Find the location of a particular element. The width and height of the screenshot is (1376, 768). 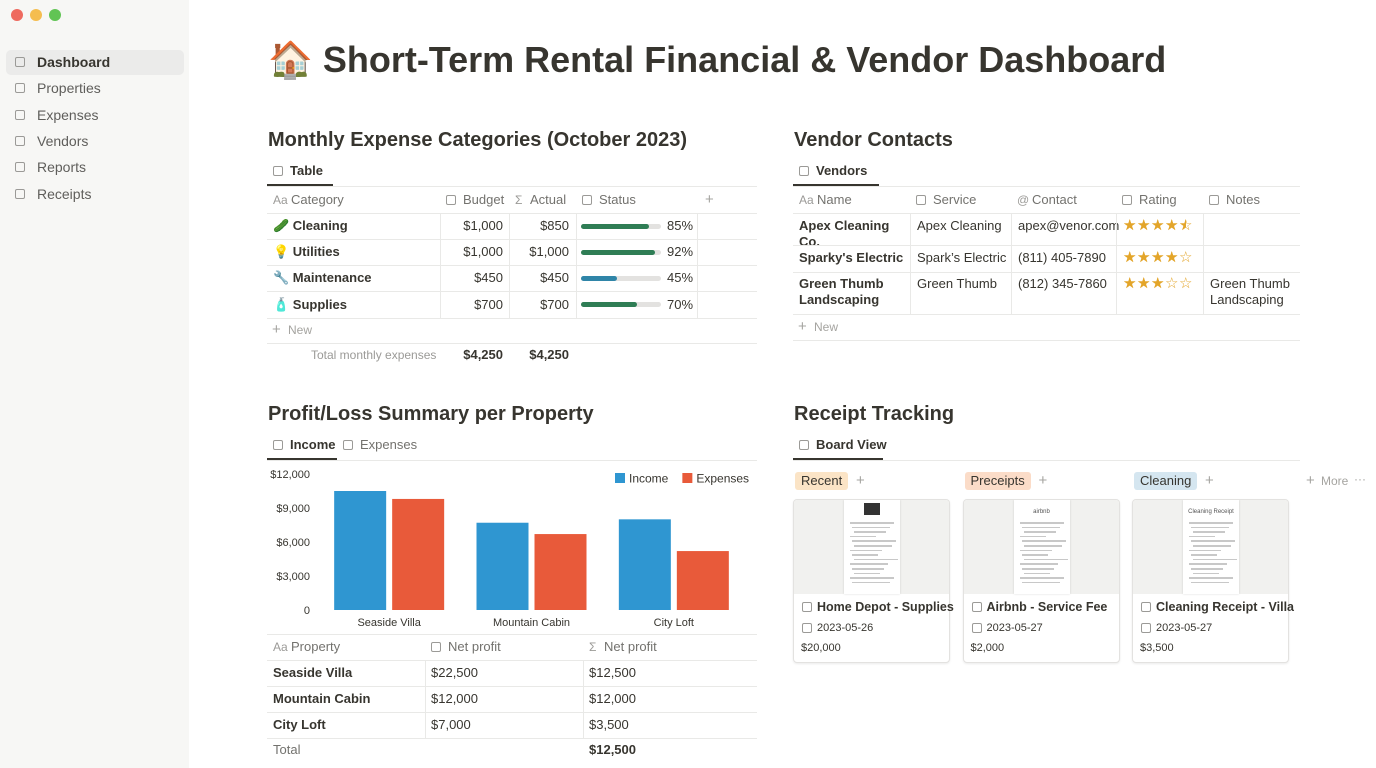

actual-cell: $450 is located at coordinates (554, 278).